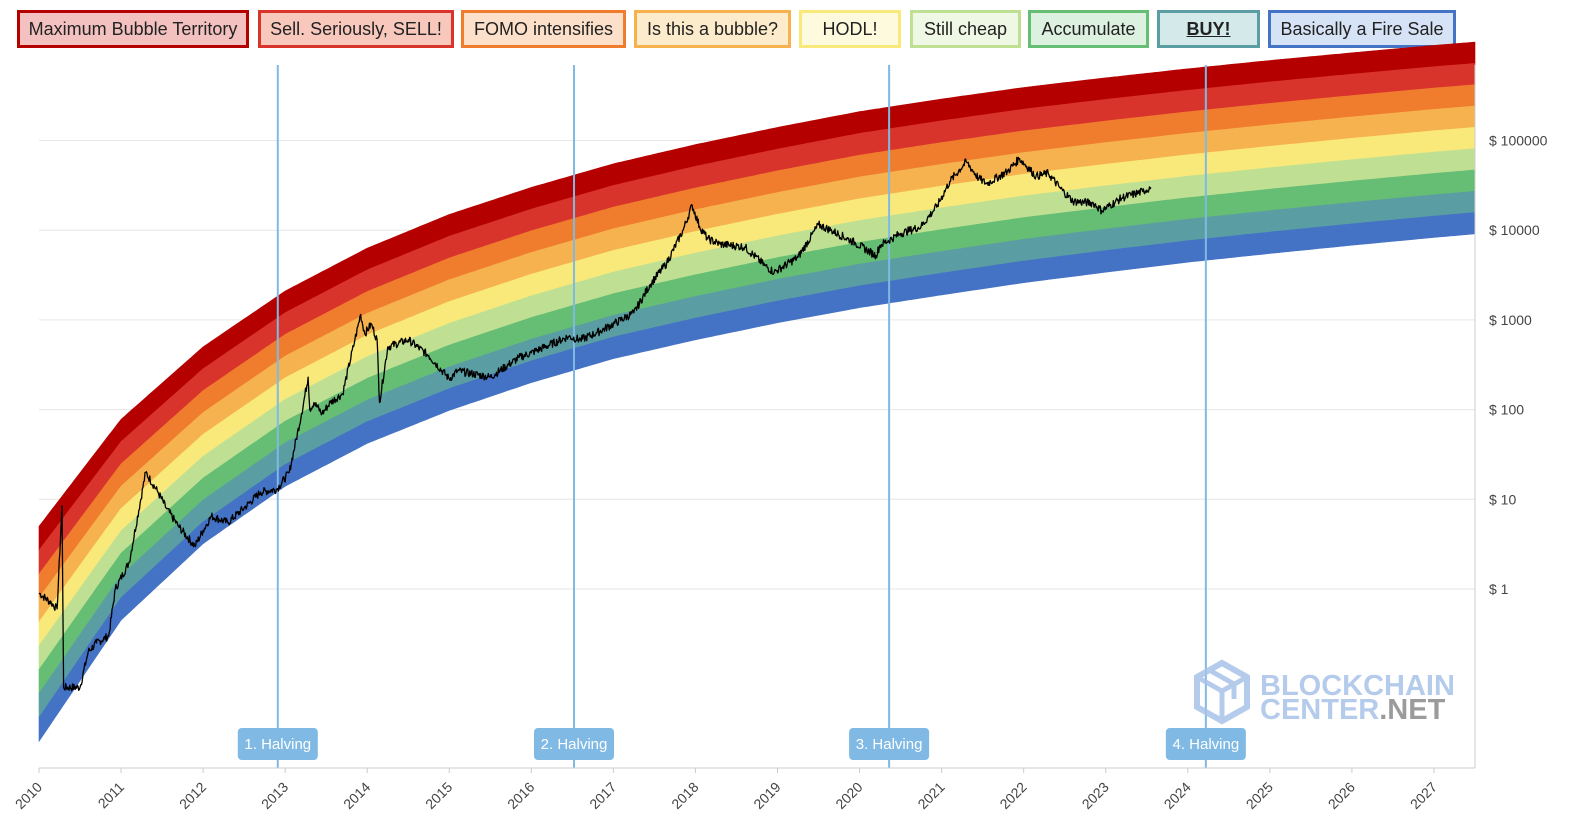 The height and width of the screenshot is (831, 1577). I want to click on x-tick-label: 2019, so click(766, 795).